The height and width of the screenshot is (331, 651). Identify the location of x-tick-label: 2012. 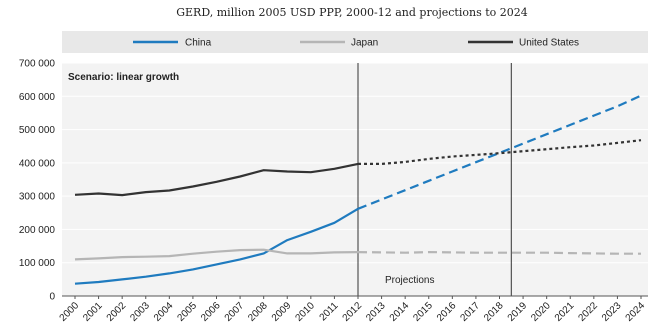
(353, 312).